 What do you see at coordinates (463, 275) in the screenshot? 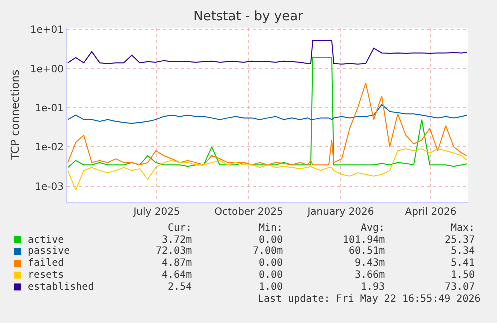
I see `text: 1.50` at bounding box center [463, 275].